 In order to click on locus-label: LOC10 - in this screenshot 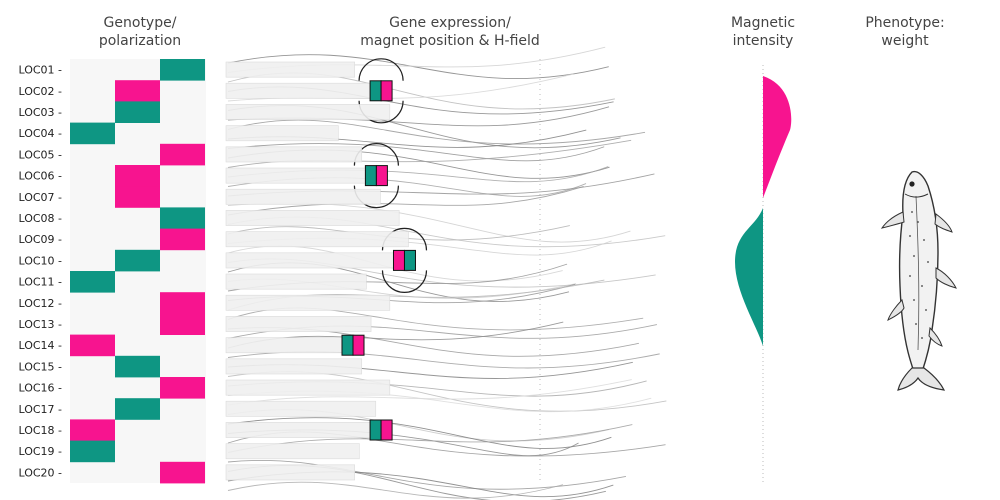, I will do `click(40, 260)`.